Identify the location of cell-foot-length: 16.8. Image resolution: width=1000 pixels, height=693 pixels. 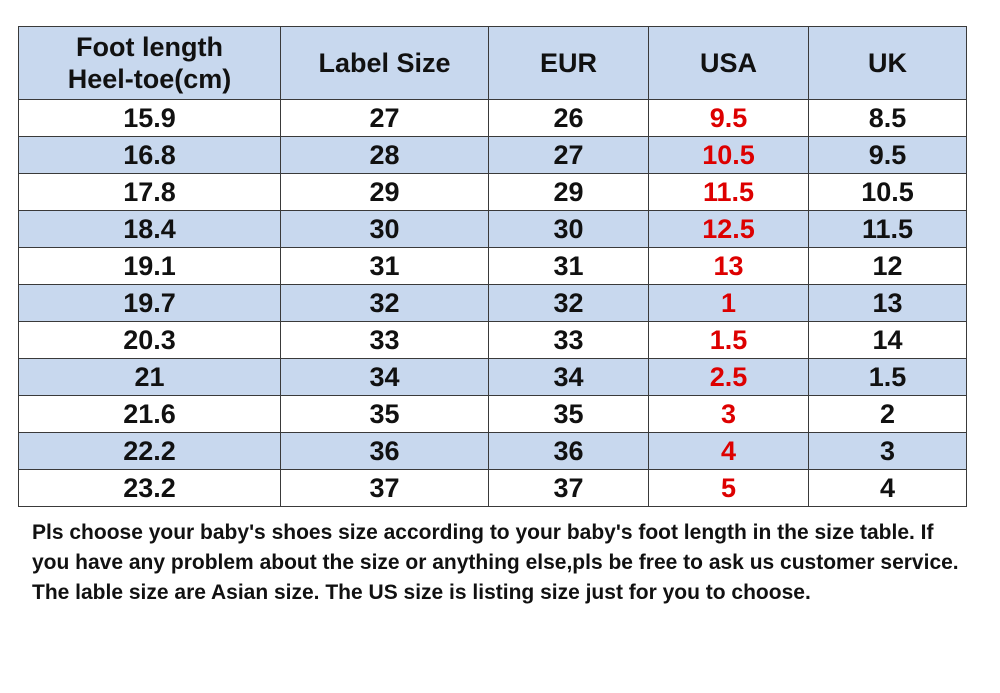
(149, 155).